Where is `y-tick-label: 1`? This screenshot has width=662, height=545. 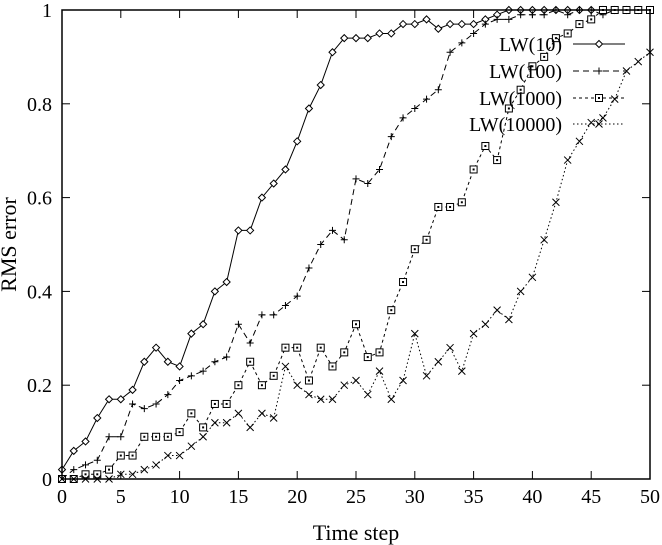
y-tick-label: 1 is located at coordinates (47, 11).